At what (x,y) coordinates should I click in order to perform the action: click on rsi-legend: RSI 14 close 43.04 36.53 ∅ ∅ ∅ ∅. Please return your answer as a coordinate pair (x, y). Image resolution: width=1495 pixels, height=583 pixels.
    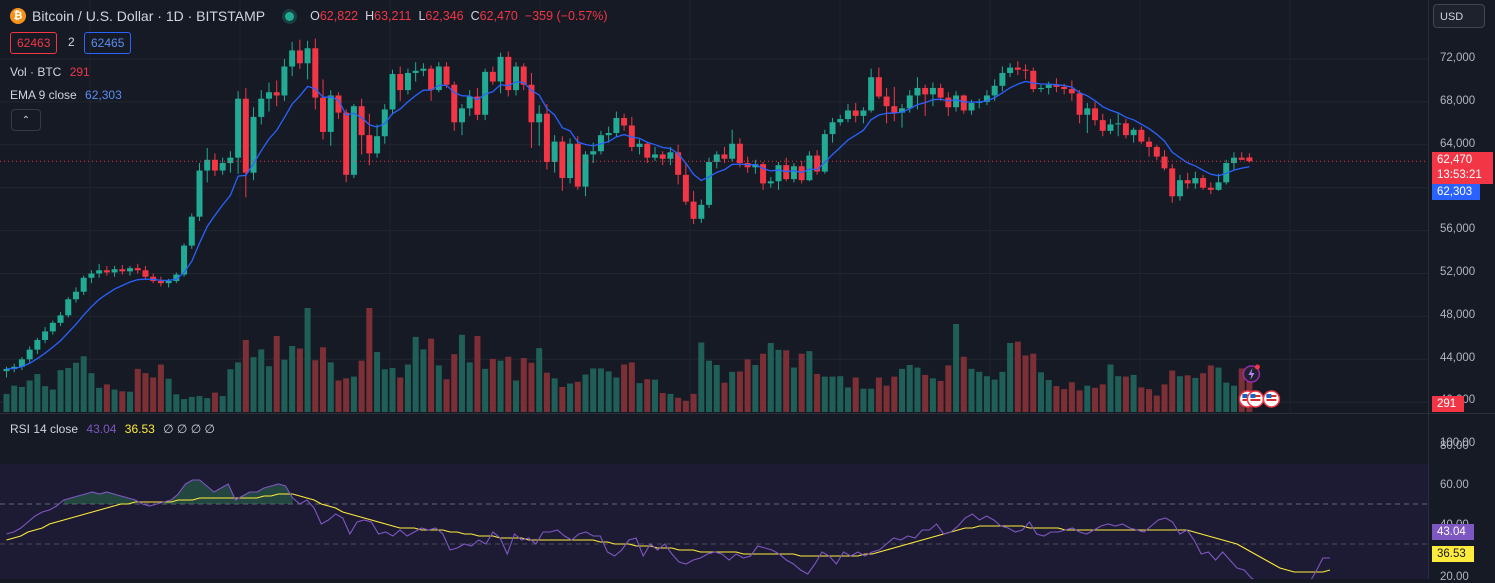
    Looking at the image, I should click on (112, 429).